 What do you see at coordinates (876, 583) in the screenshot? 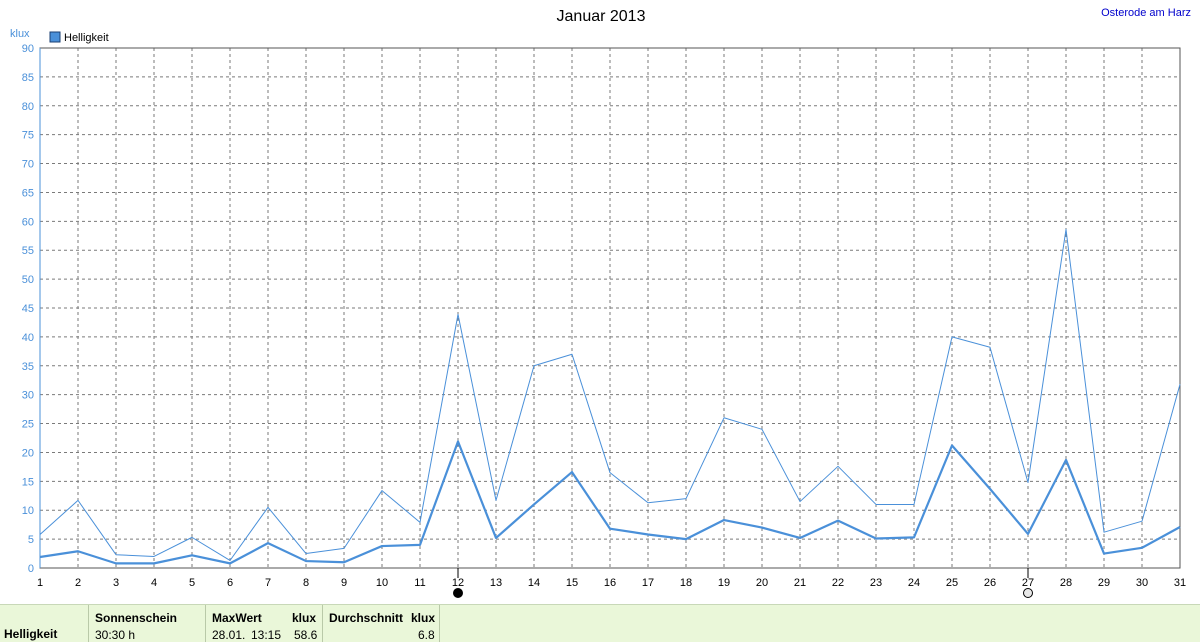
I see `x-tick-label: 23` at bounding box center [876, 583].